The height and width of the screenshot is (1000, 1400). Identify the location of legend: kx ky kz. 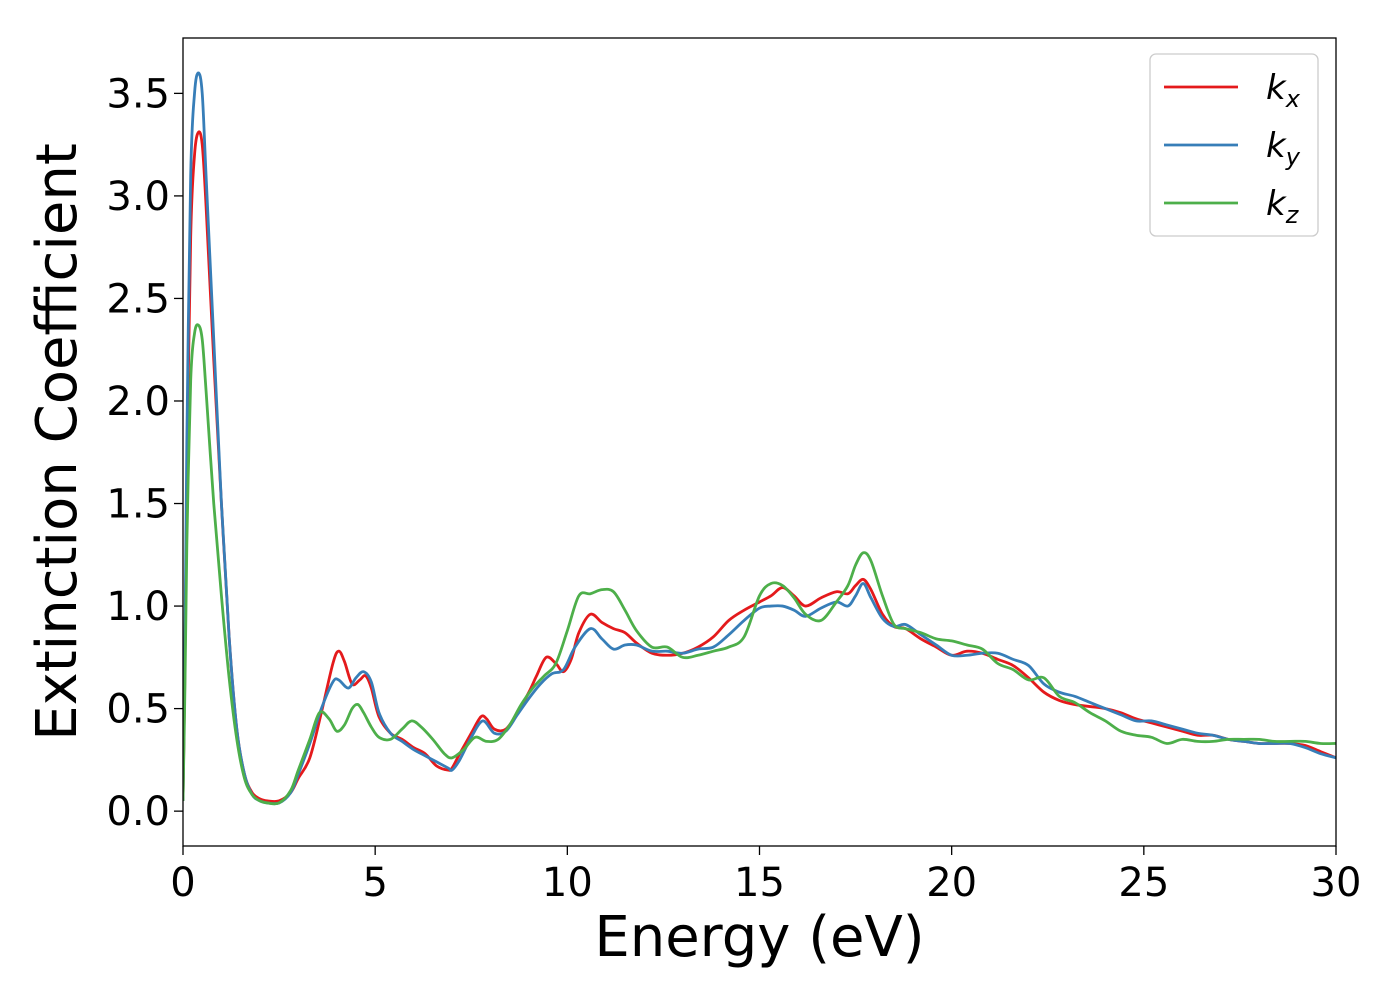
(1234, 145).